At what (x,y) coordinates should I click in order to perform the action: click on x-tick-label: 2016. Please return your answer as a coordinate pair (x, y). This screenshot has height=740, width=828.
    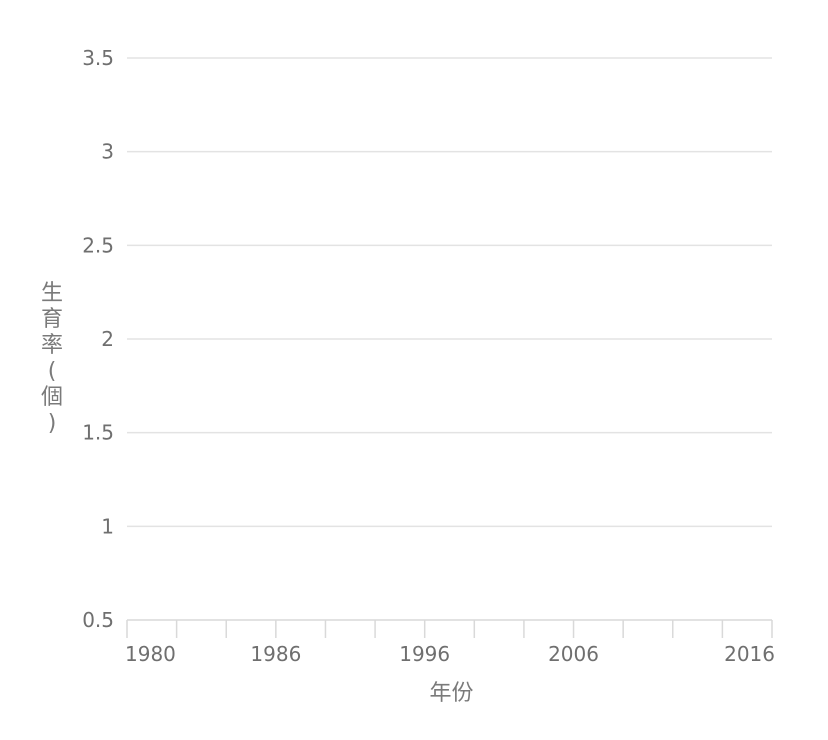
    Looking at the image, I should click on (749, 654).